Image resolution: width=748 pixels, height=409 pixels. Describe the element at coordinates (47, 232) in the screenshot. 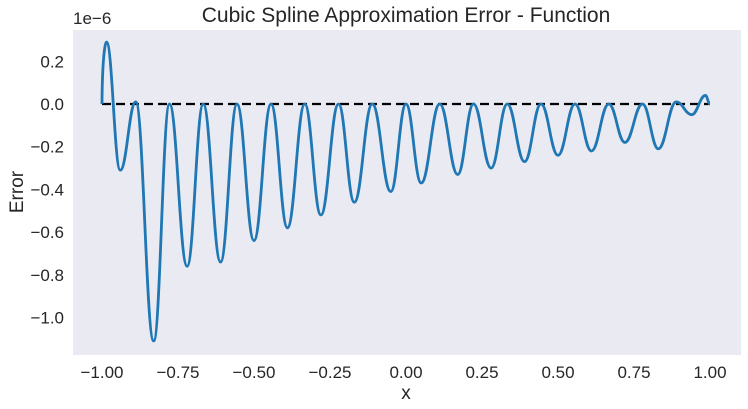

I see `y-tick-label: −0.6` at that location.